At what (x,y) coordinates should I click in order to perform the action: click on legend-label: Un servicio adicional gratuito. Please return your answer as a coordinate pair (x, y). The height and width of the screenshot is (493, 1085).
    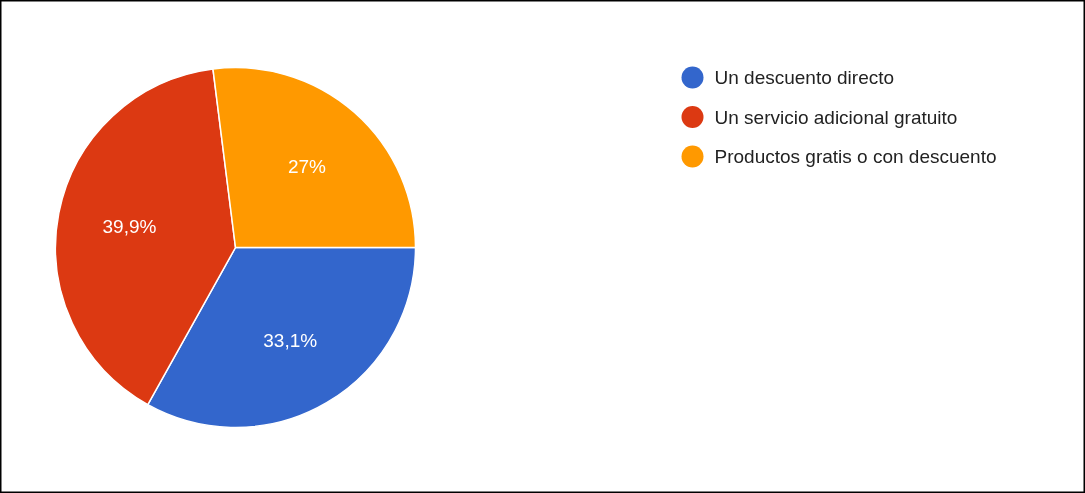
    Looking at the image, I should click on (836, 117).